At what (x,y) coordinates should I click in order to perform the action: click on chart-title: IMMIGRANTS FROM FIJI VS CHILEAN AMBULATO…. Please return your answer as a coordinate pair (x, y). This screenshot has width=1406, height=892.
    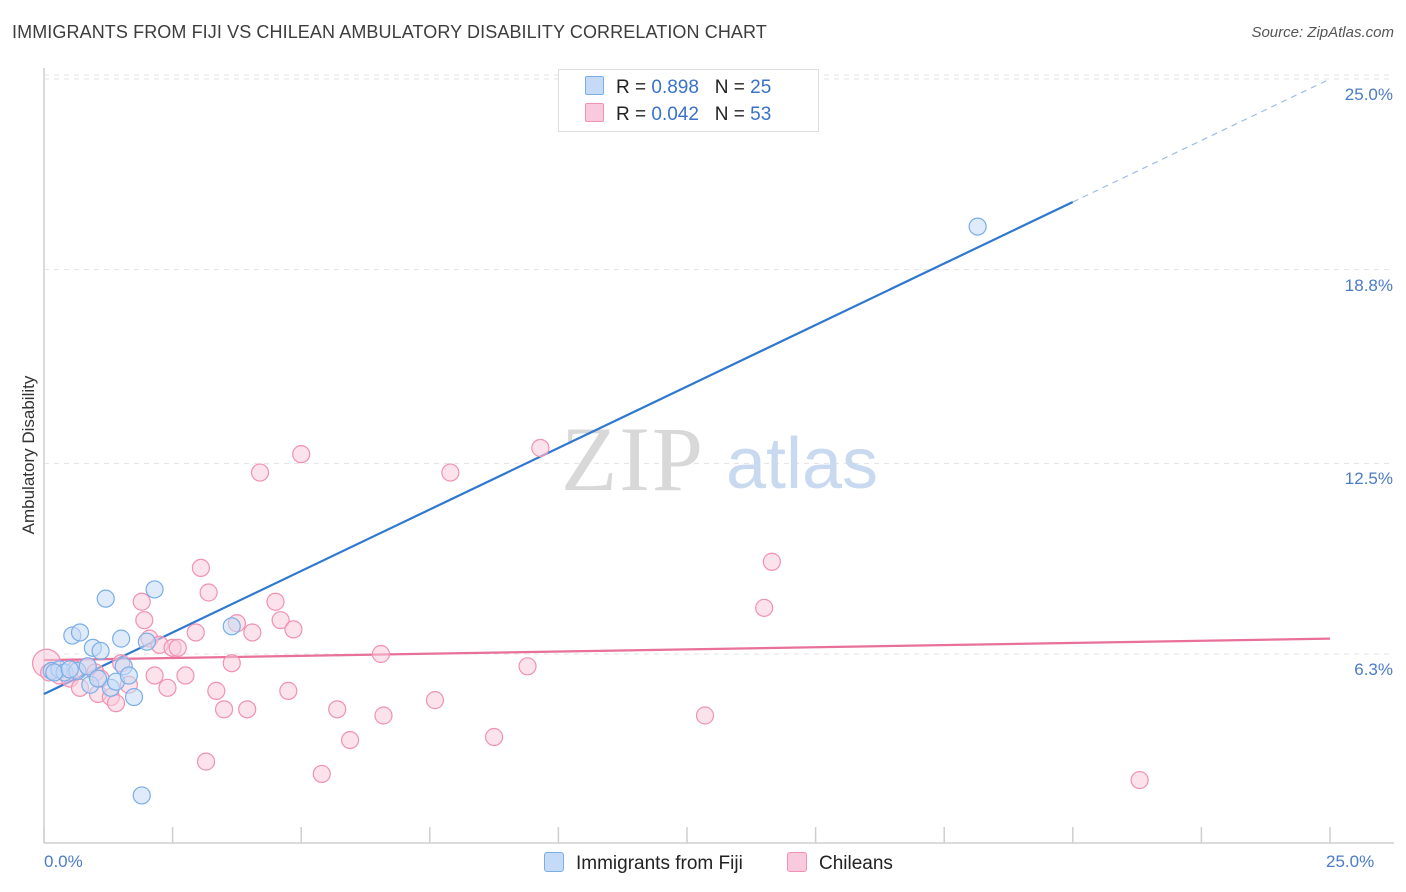
    Looking at the image, I should click on (389, 32).